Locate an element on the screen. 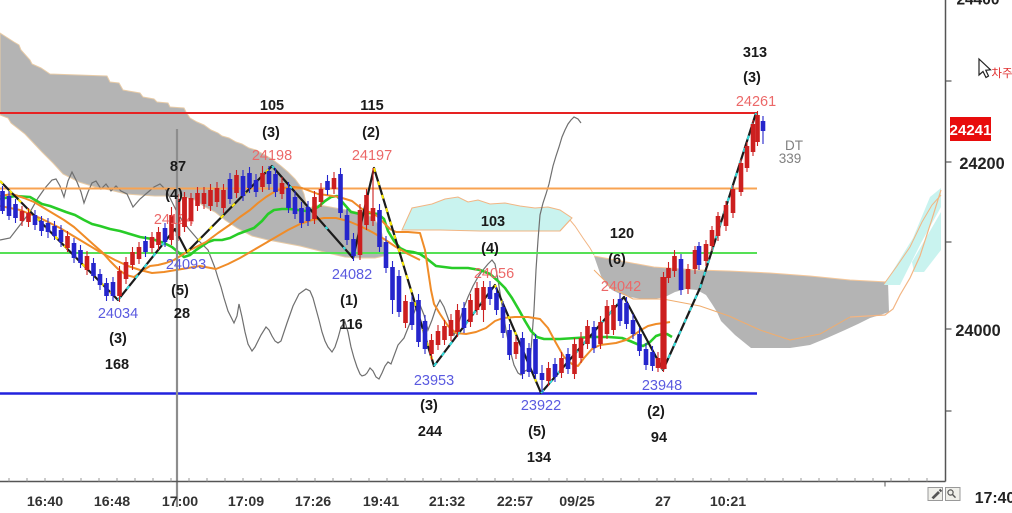  svg-text: 244 is located at coordinates (430, 432).